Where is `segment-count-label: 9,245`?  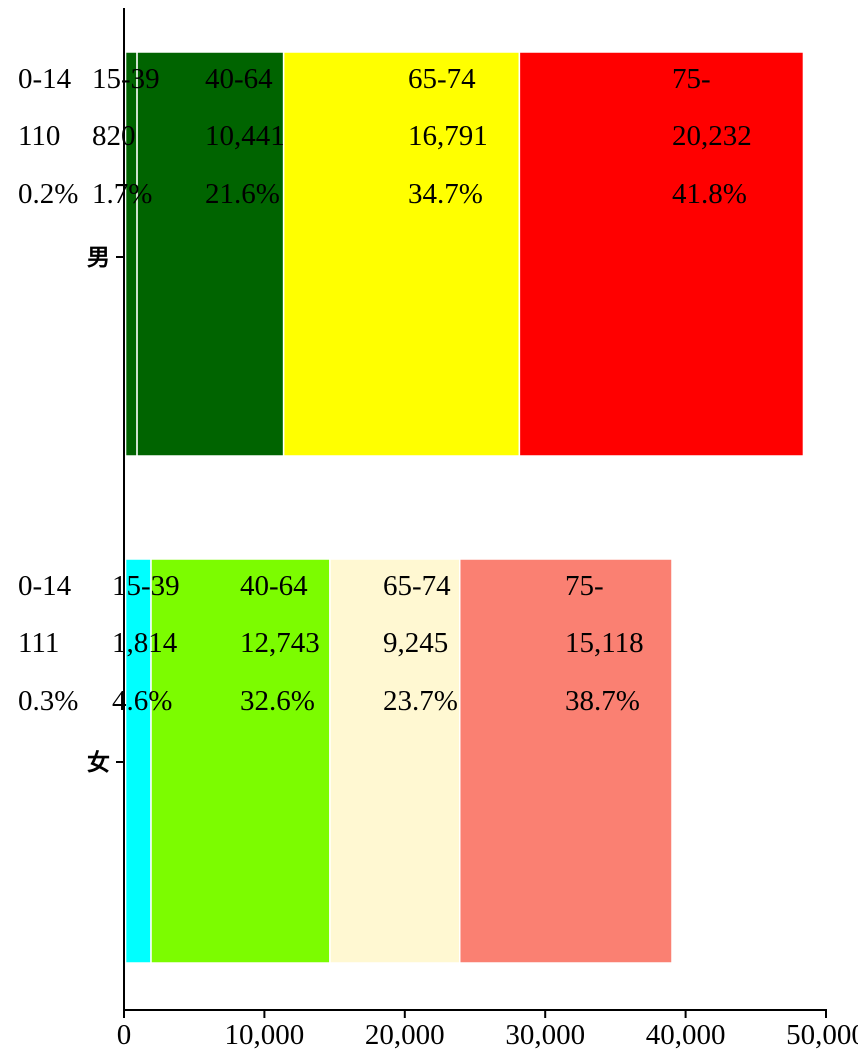 segment-count-label: 9,245 is located at coordinates (415, 643).